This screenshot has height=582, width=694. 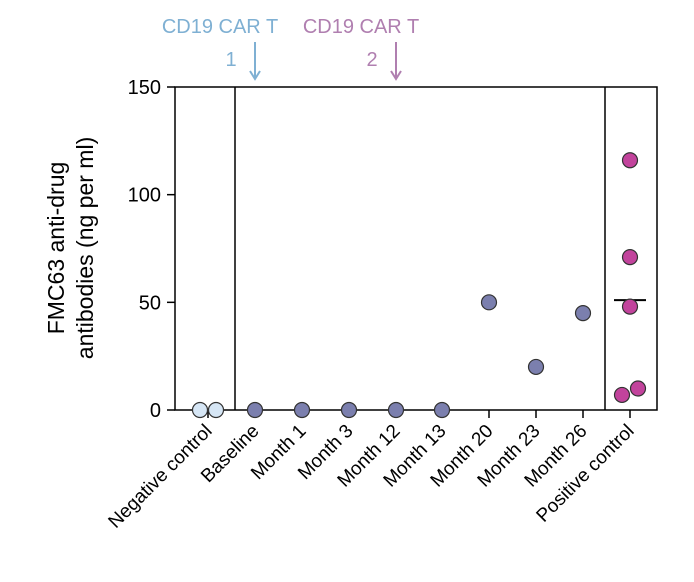 I want to click on annotation-title-2: CD19 CAR T, so click(x=361, y=27).